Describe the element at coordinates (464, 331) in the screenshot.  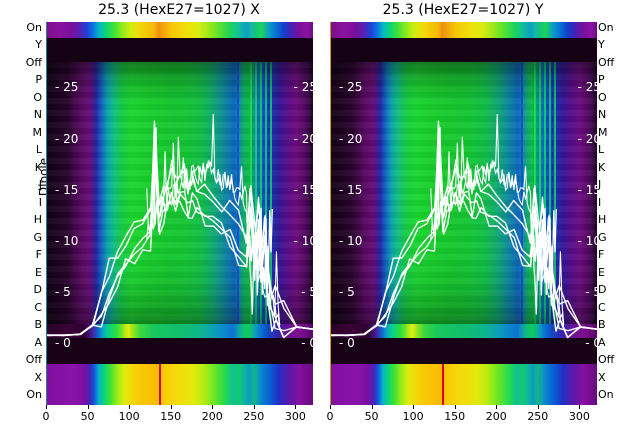
I see `mid-summary-strip-y` at that location.